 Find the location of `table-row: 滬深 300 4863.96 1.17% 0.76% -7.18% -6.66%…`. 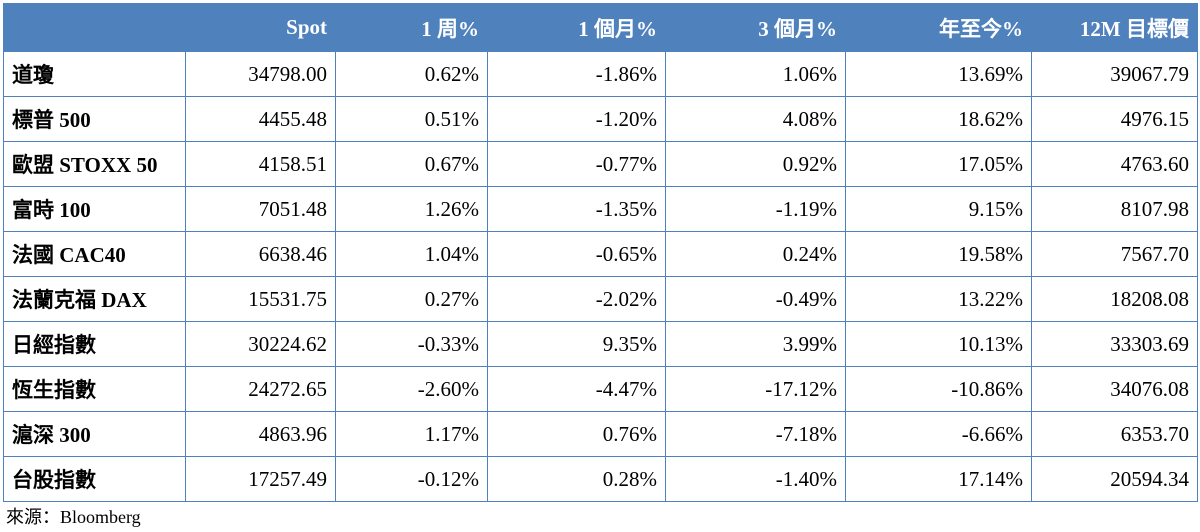

table-row: 滬深 300 4863.96 1.17% 0.76% -7.18% -6.66%… is located at coordinates (600, 434).